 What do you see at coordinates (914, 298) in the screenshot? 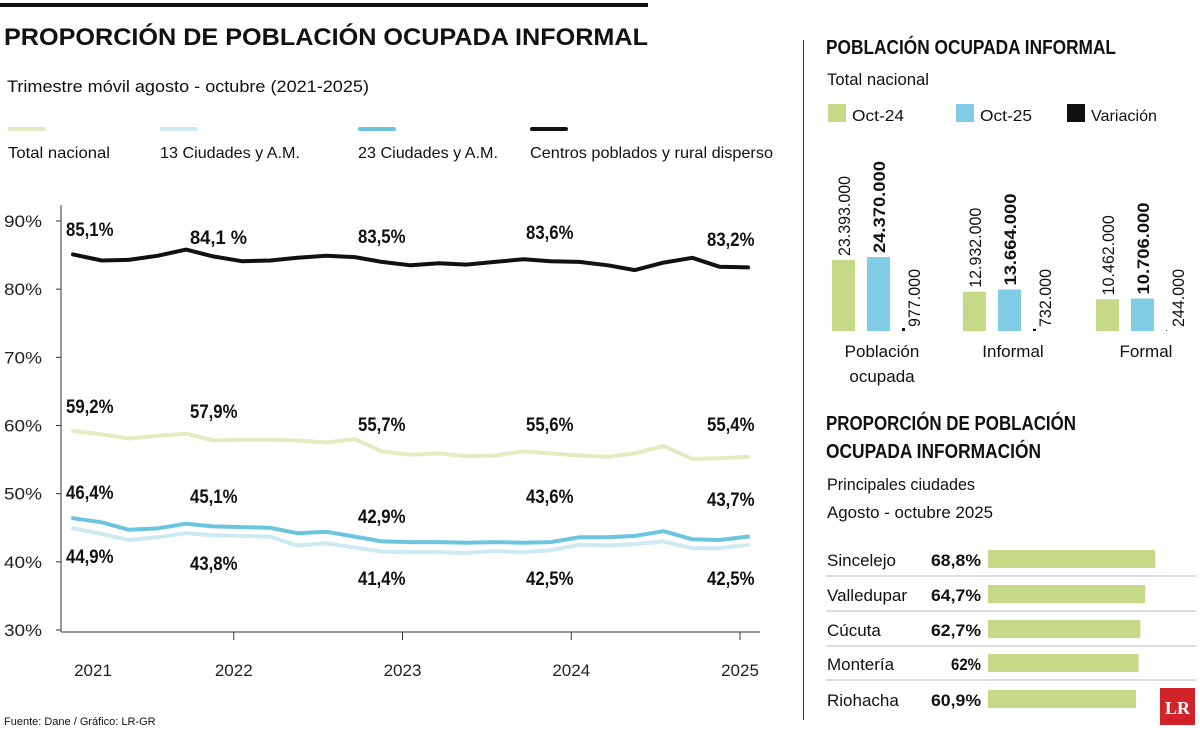
I see `bar-value-variacion: 977.000` at bounding box center [914, 298].